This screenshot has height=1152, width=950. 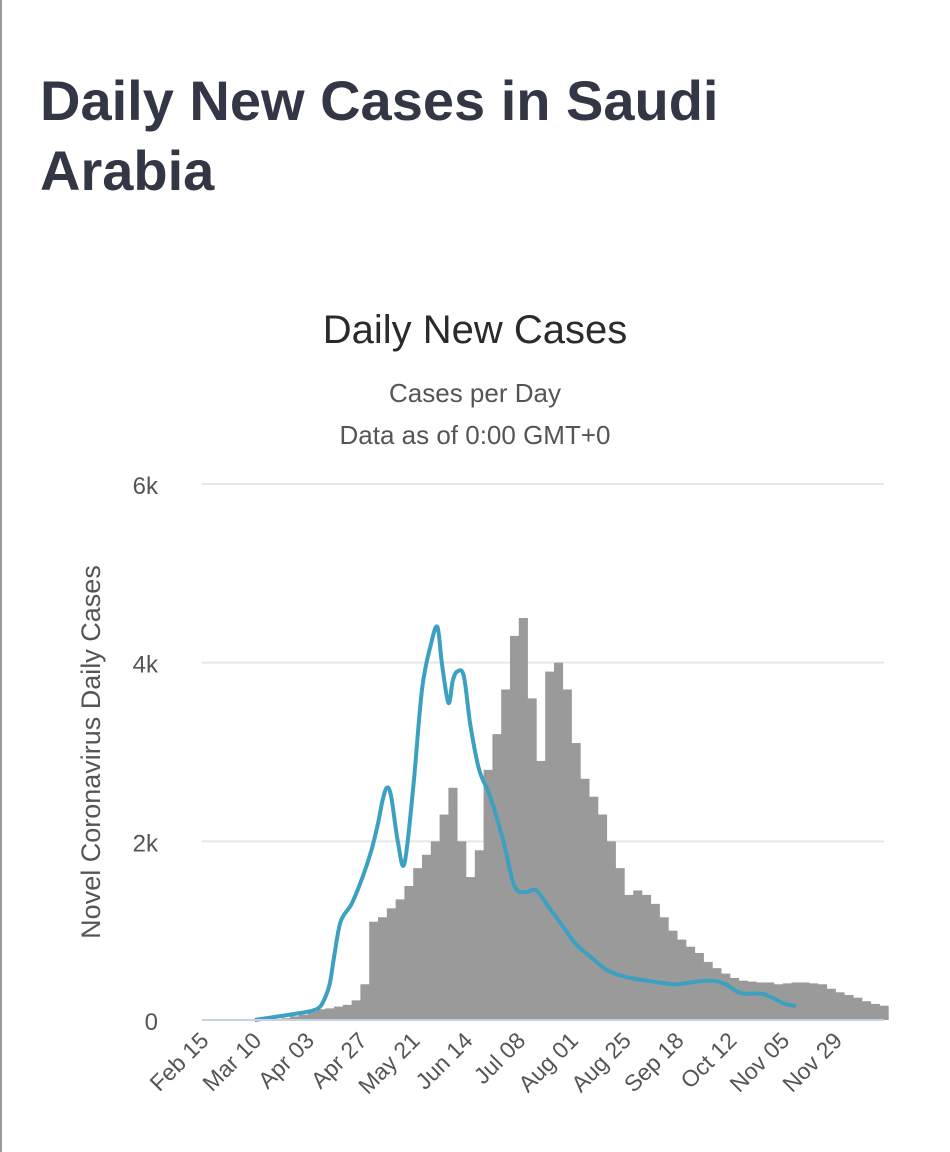 What do you see at coordinates (146, 754) in the screenshot?
I see `y-axis-tick-labels: 0 2k 4k 6k` at bounding box center [146, 754].